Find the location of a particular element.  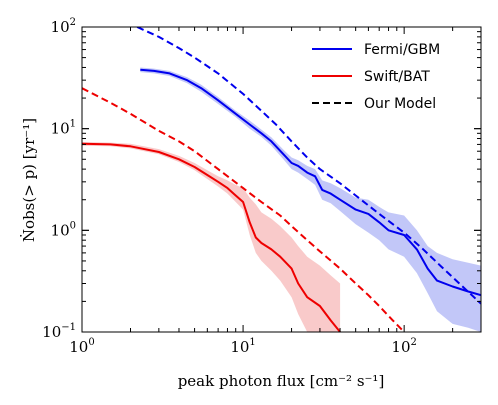

x-tick-label: 10¹ is located at coordinates (242, 346).